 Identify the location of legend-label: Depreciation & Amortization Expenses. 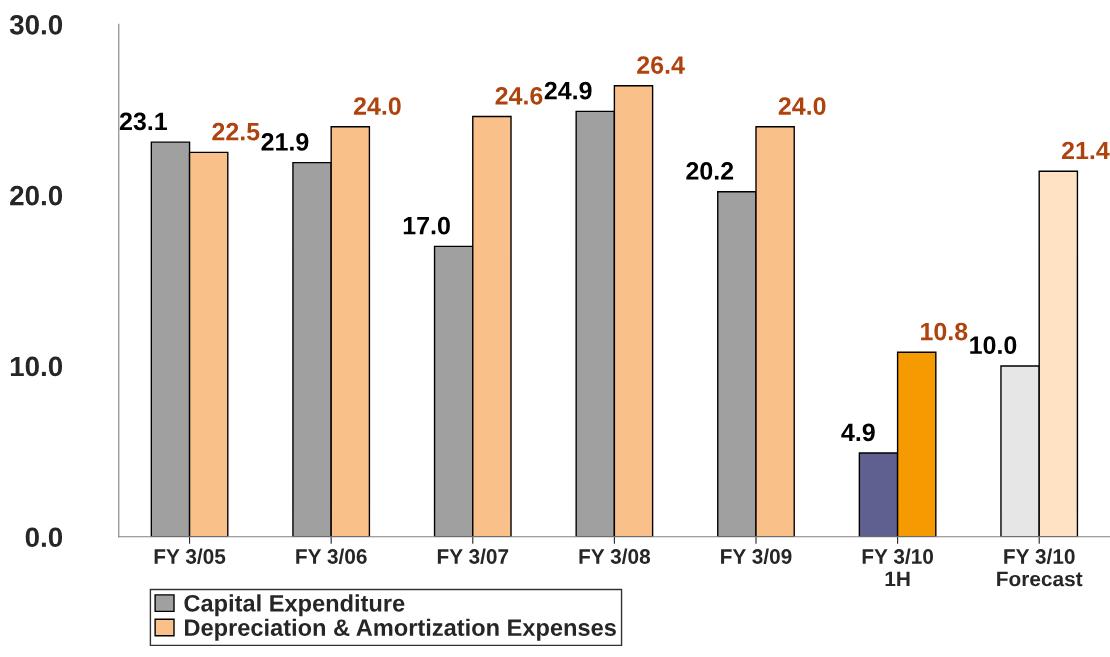
(400, 629).